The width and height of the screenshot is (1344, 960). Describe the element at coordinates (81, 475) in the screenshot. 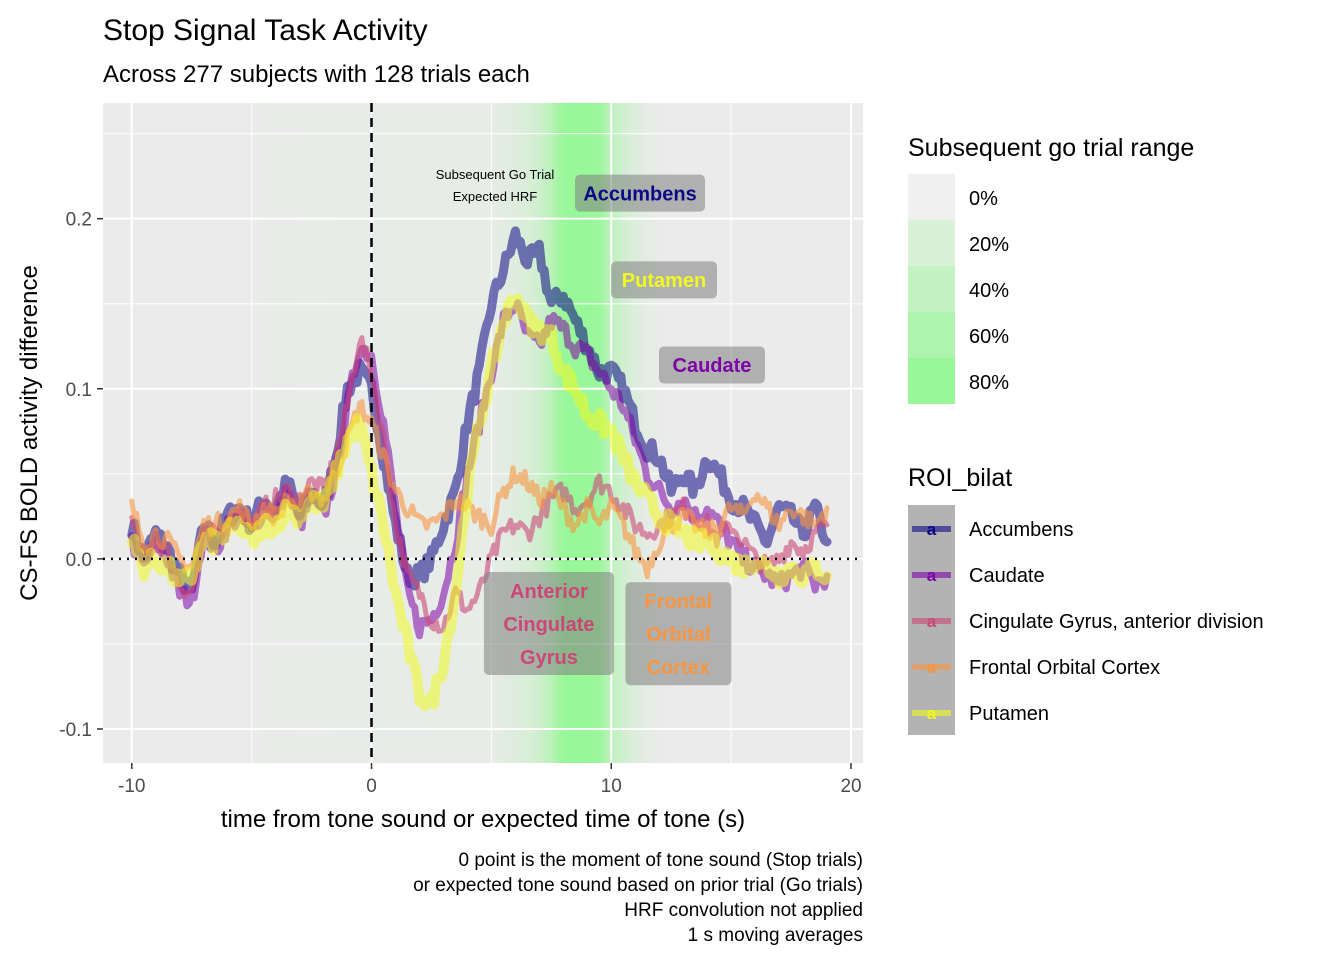

I see `y-axis: -0.1 0.0 0.1 0.2` at that location.